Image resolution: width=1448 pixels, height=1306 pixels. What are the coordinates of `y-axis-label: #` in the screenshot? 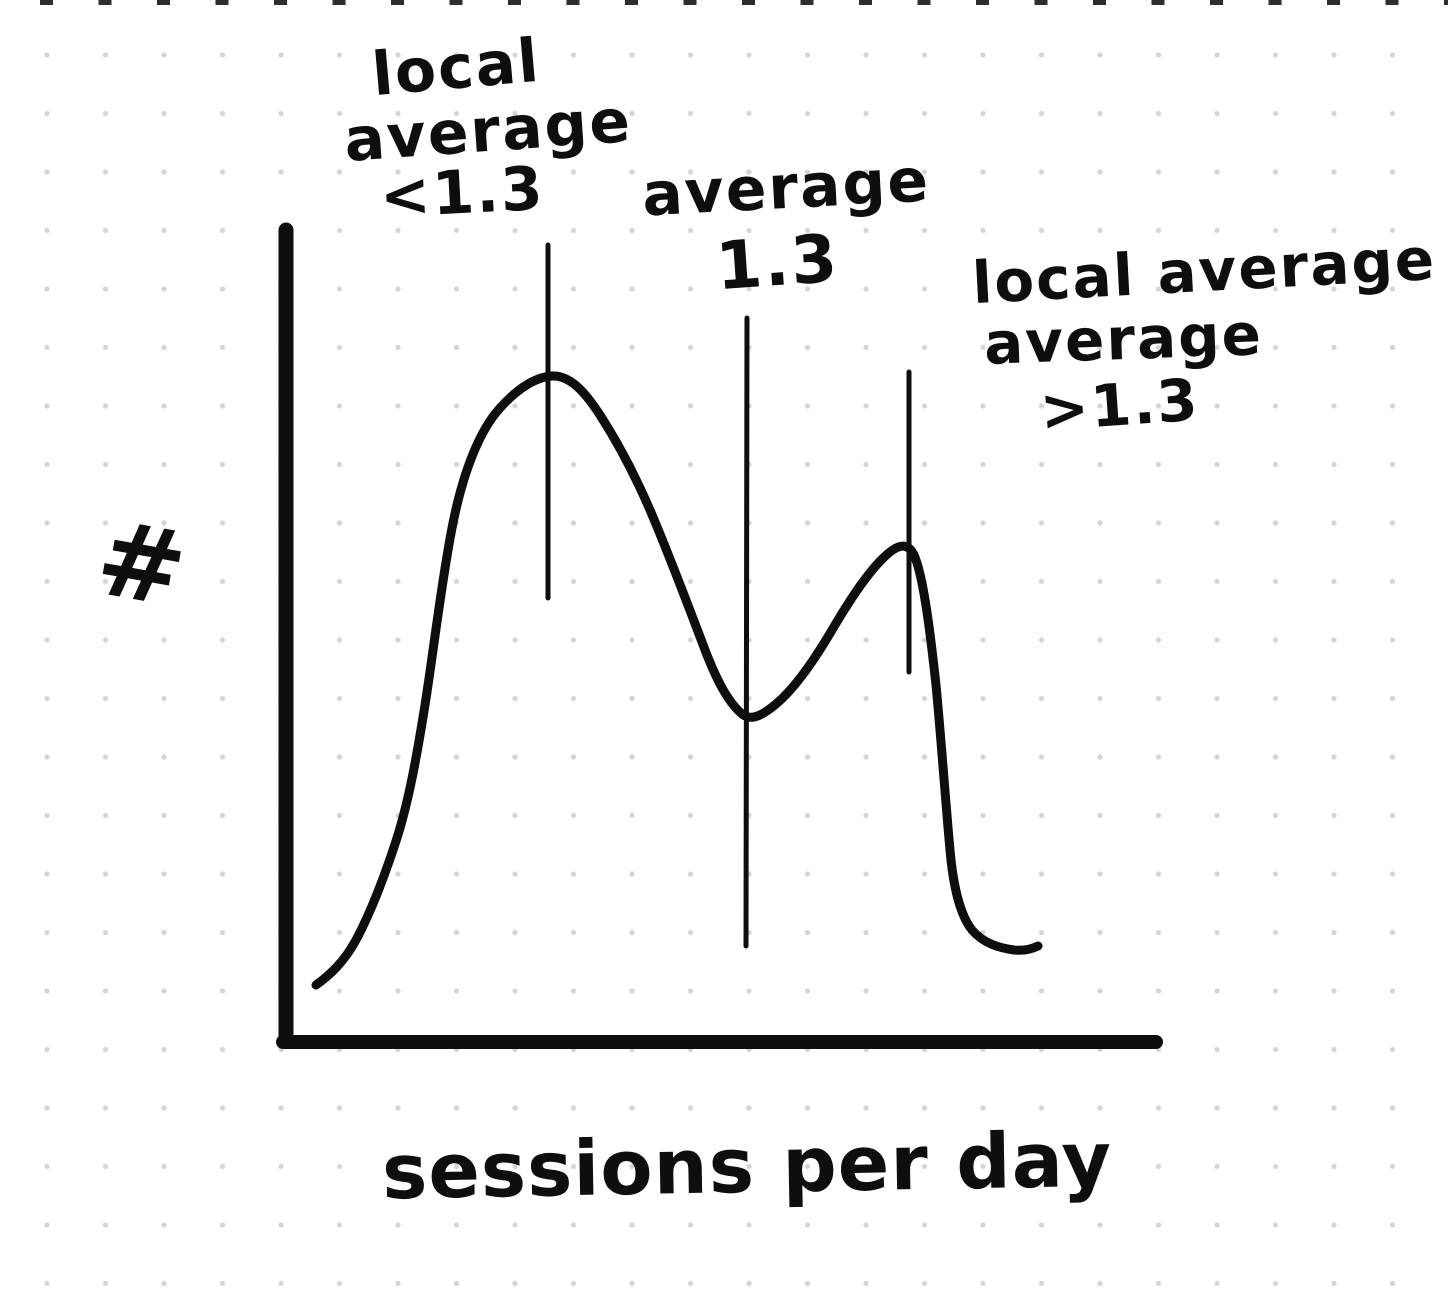 It's located at (143, 564).